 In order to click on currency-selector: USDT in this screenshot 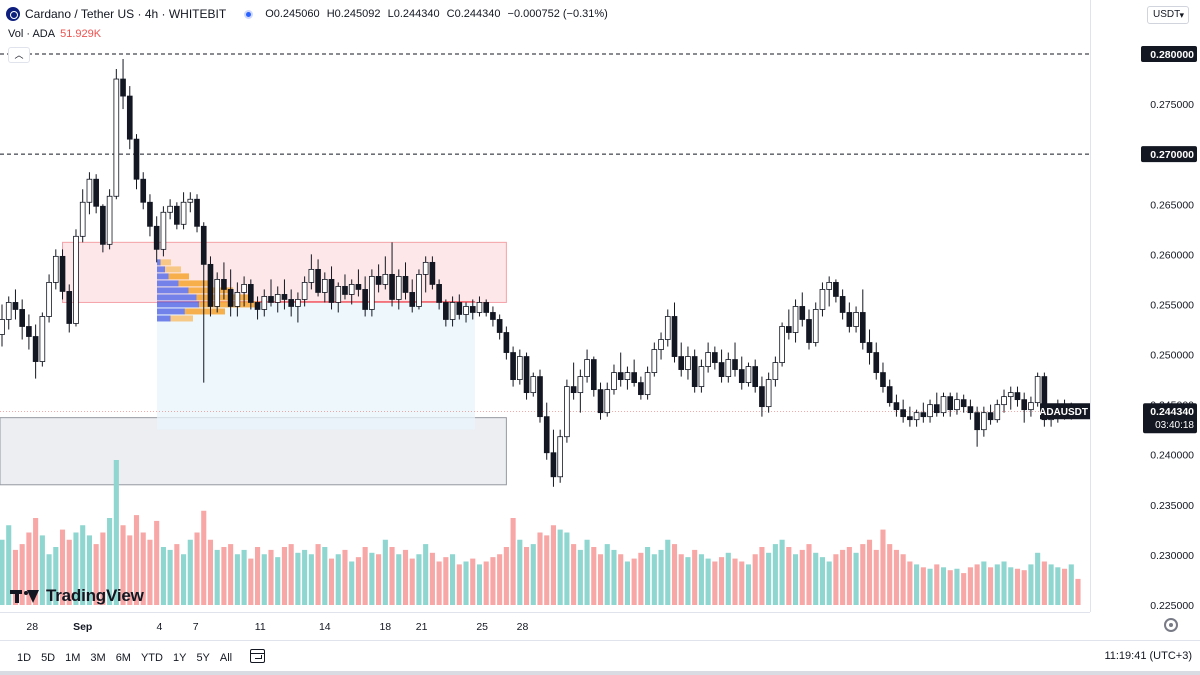, I will do `click(1168, 15)`.